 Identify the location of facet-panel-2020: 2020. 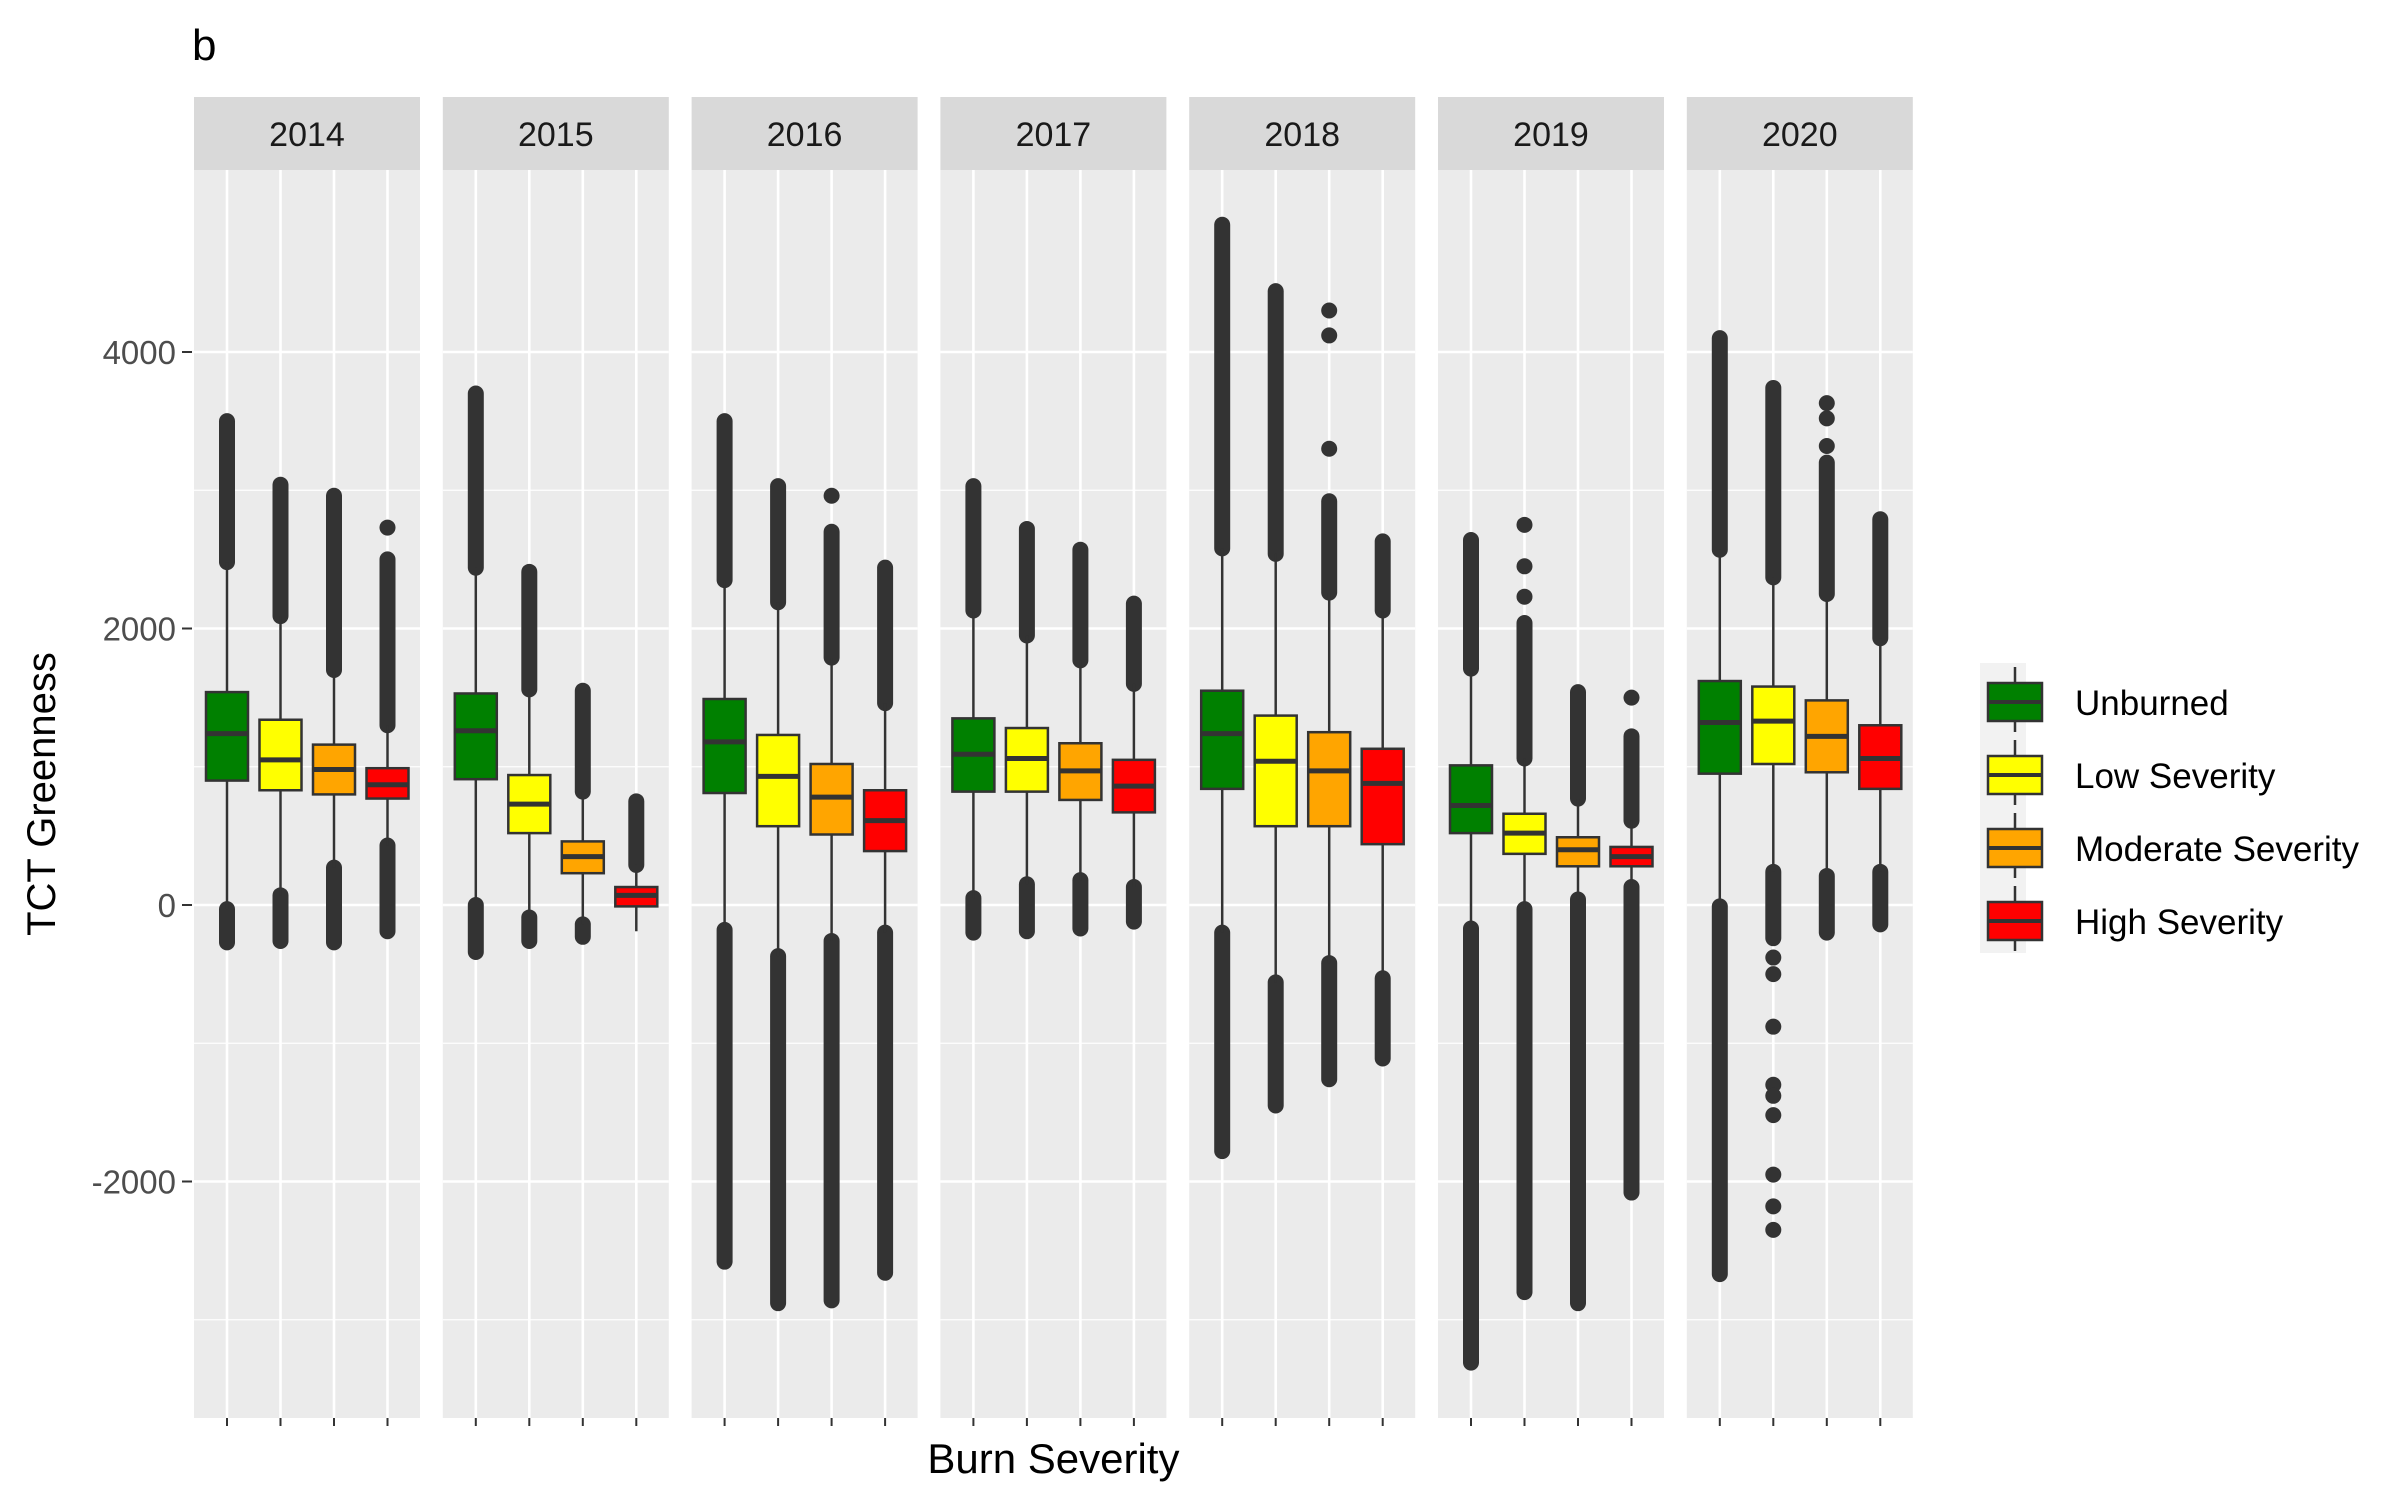
(1799, 761).